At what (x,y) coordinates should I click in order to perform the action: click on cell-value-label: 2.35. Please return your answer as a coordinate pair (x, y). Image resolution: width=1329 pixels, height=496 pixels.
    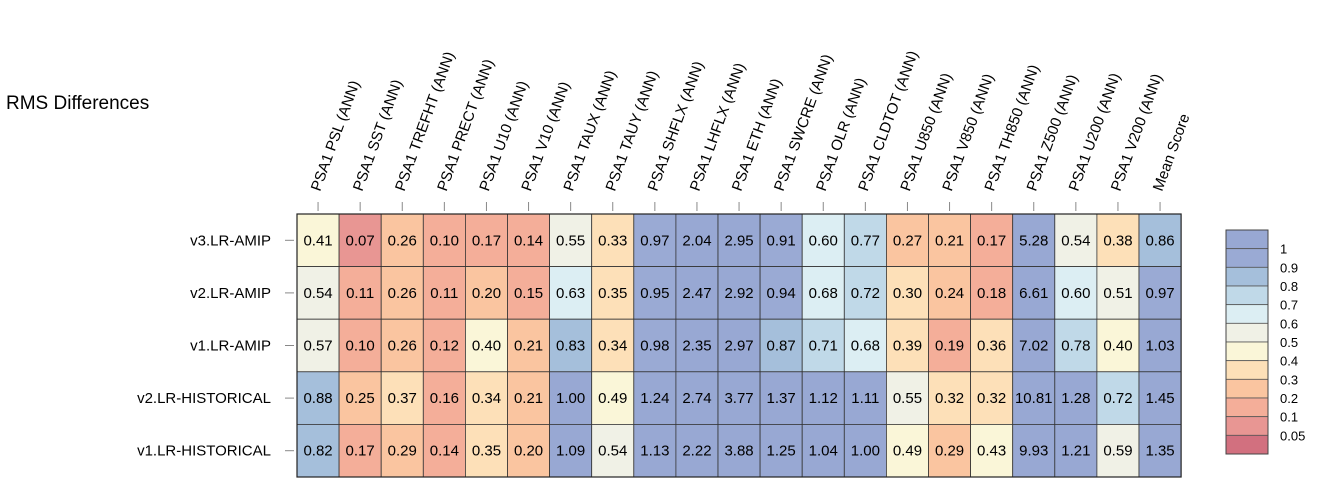
    Looking at the image, I should click on (696, 346).